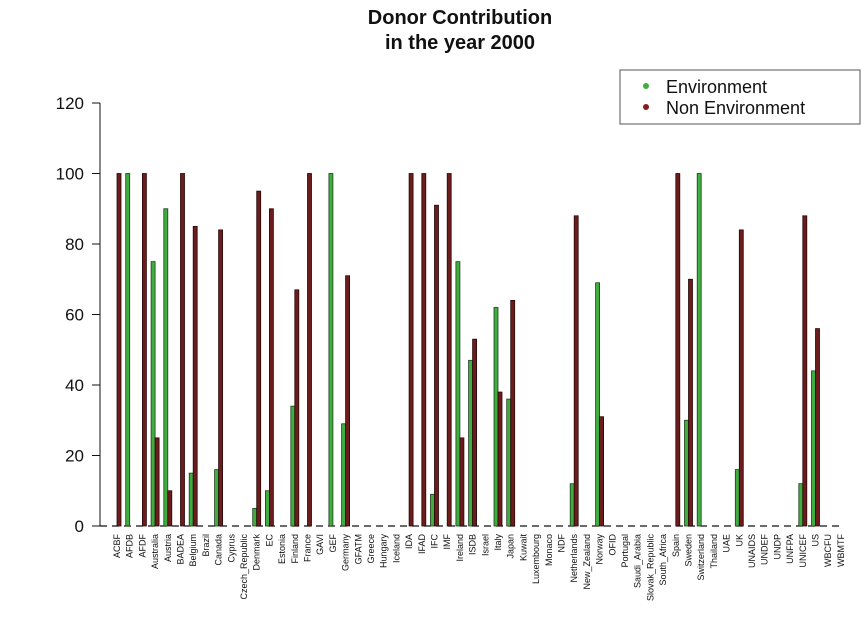 The width and height of the screenshot is (865, 622). What do you see at coordinates (206, 545) in the screenshot?
I see `x-tick-label: Brazil` at bounding box center [206, 545].